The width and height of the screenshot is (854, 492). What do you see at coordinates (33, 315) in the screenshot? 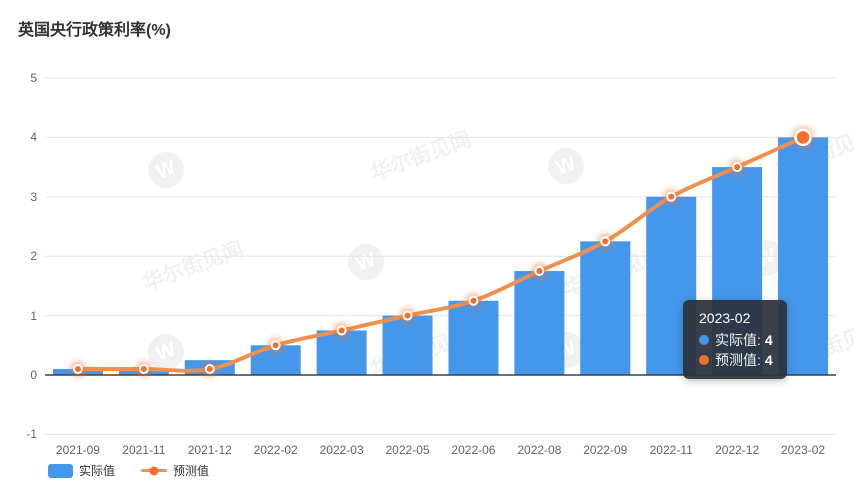
I see `y-axis-label-1: 1` at bounding box center [33, 315].